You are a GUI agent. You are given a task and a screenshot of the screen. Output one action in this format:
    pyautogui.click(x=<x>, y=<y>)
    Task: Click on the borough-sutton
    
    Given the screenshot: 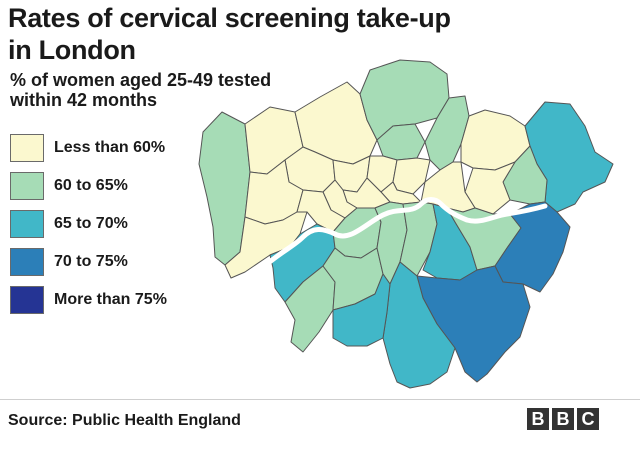 What is the action you would take?
    pyautogui.click(x=361, y=310)
    